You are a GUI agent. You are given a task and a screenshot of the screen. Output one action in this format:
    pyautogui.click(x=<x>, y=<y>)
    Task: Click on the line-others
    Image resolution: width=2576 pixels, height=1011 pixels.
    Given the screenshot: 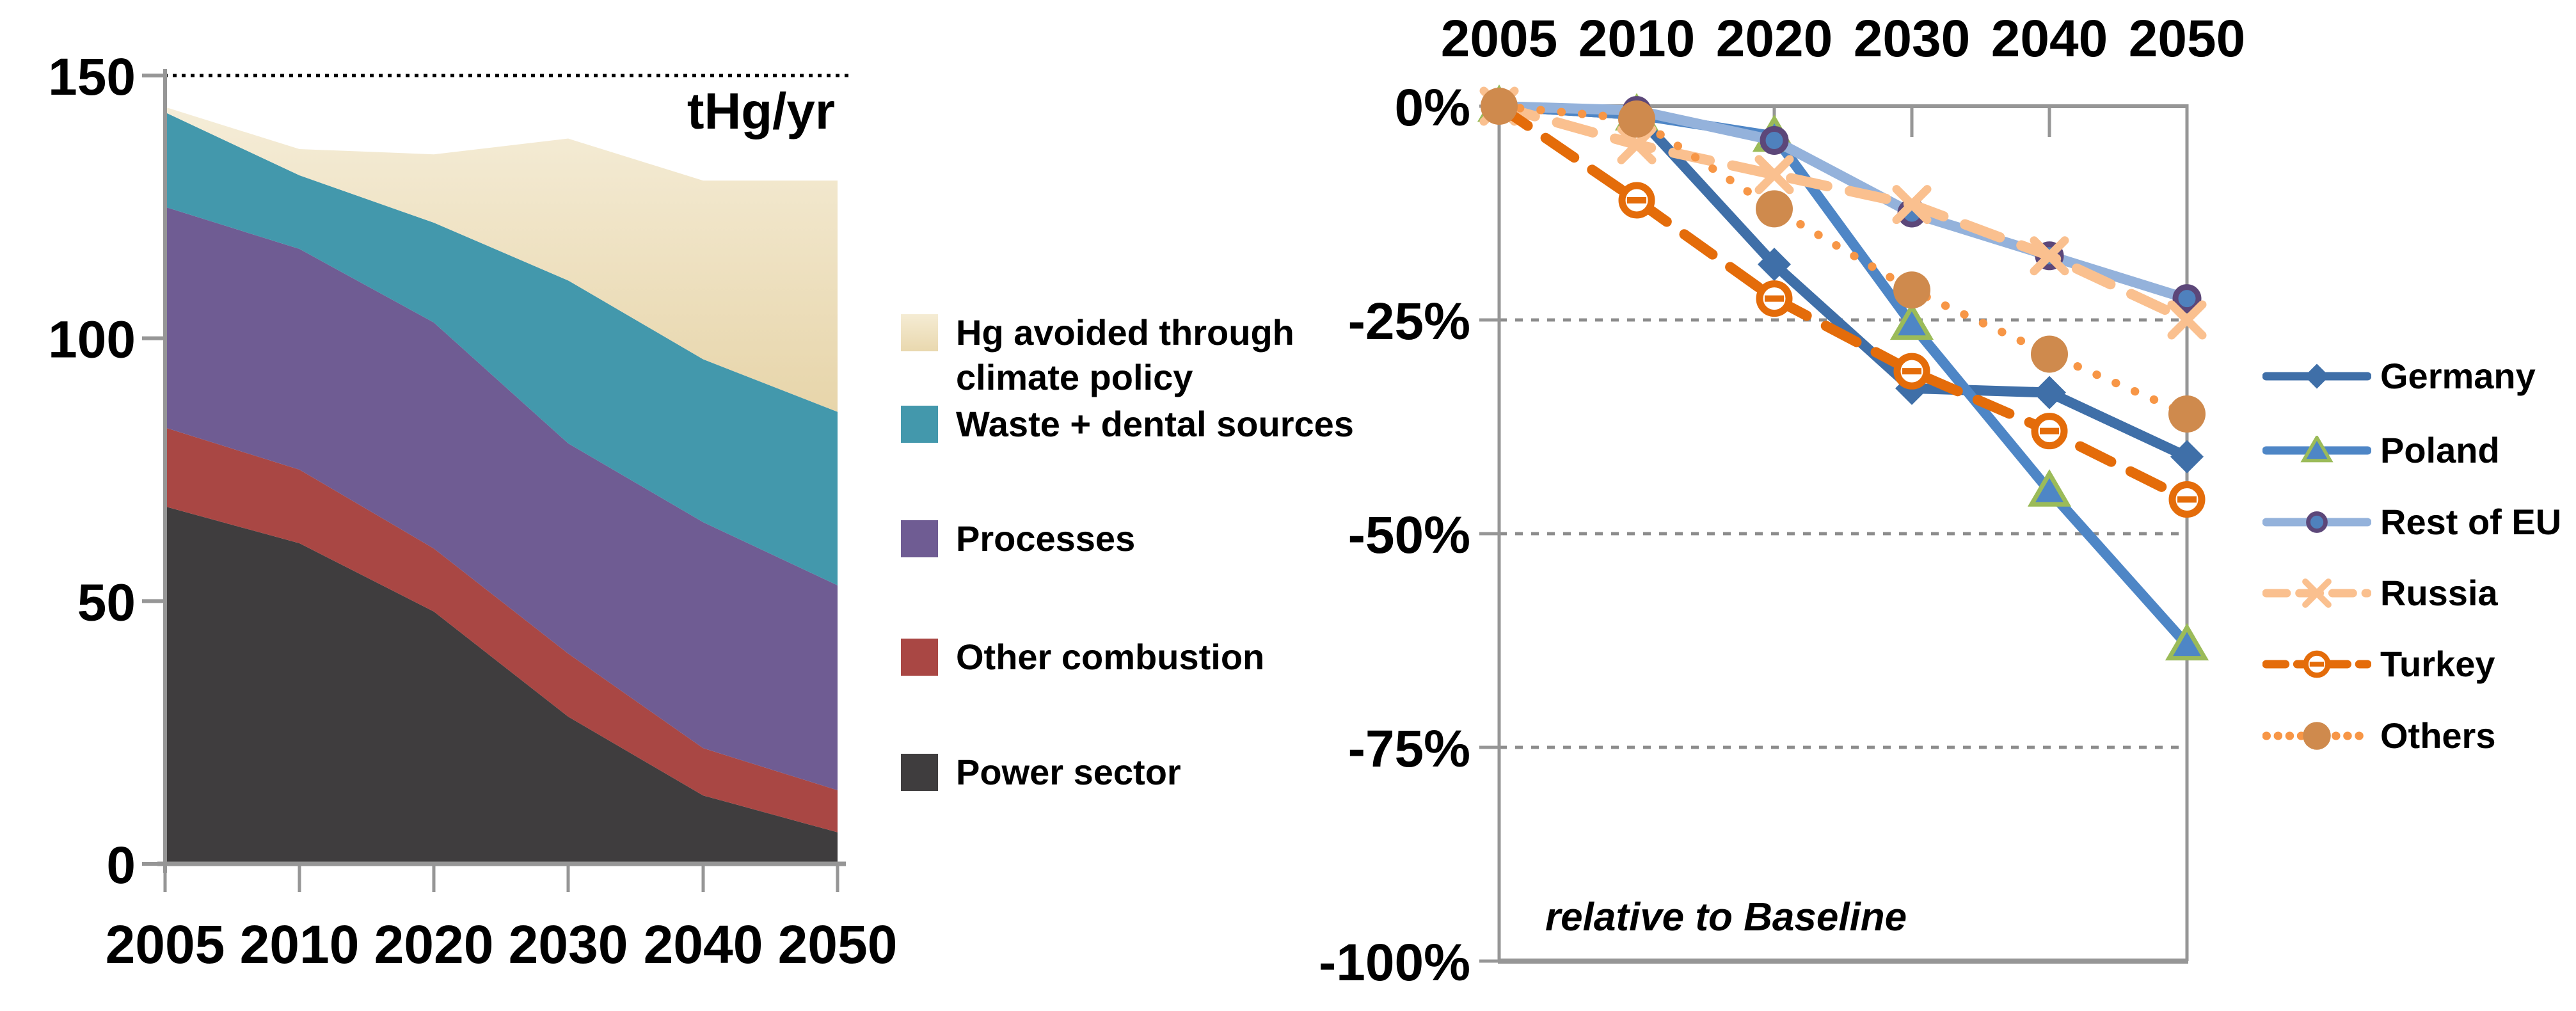 What is the action you would take?
    pyautogui.click(x=1843, y=260)
    